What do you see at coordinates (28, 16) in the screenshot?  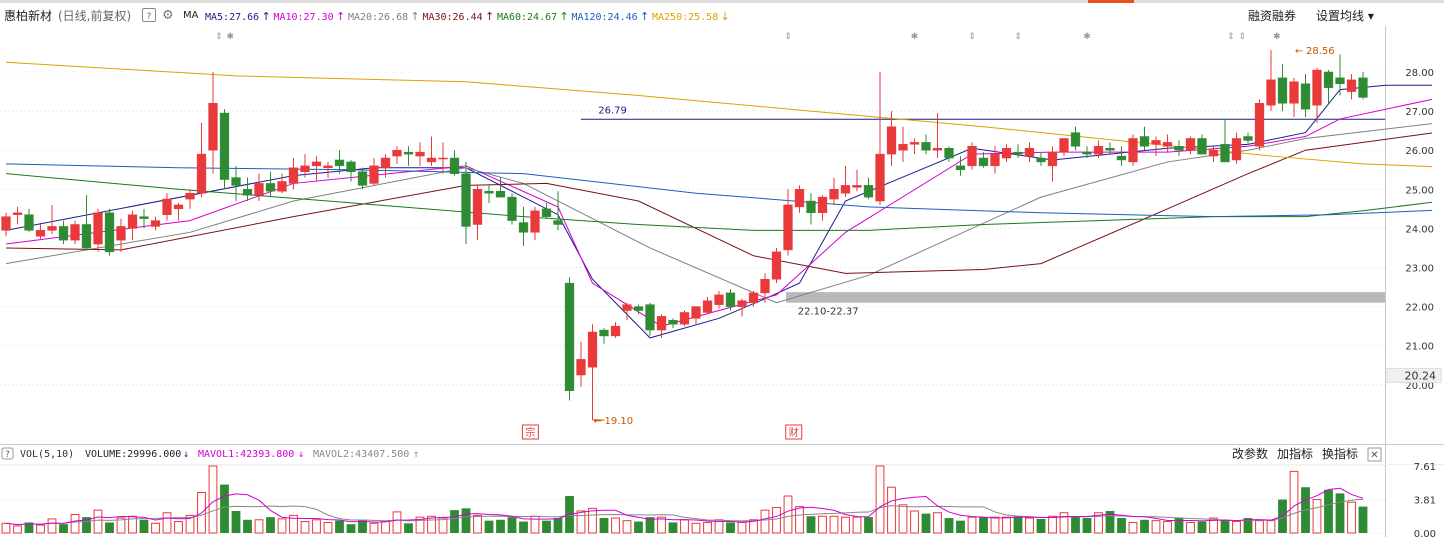 I see `stock-name: 惠柏新材` at bounding box center [28, 16].